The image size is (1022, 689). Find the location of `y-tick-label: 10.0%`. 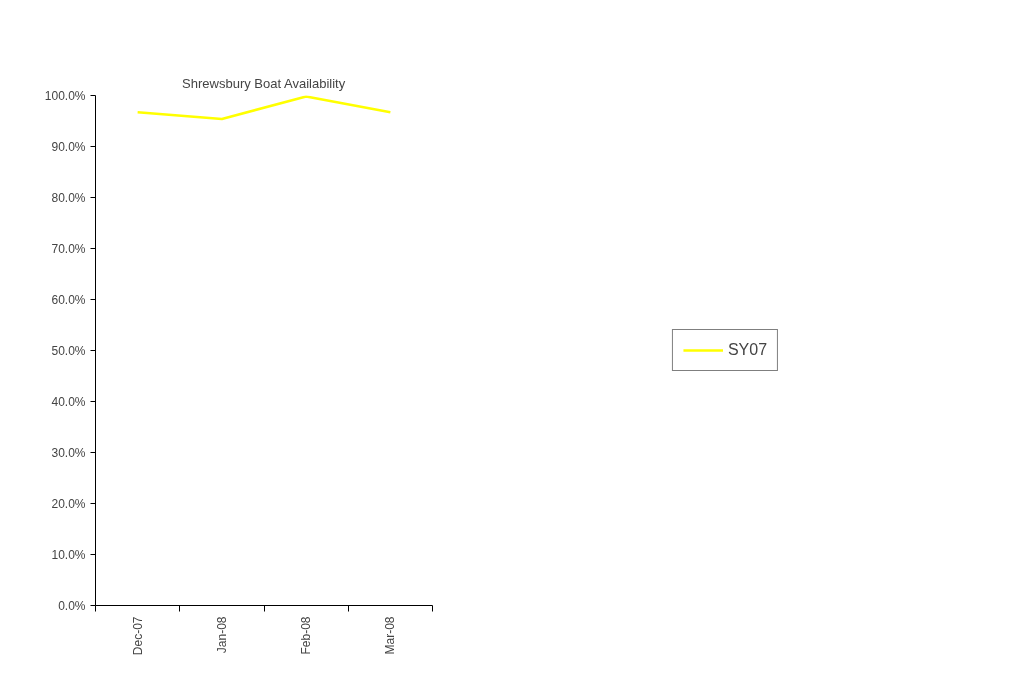

y-tick-label: 10.0% is located at coordinates (68, 554).